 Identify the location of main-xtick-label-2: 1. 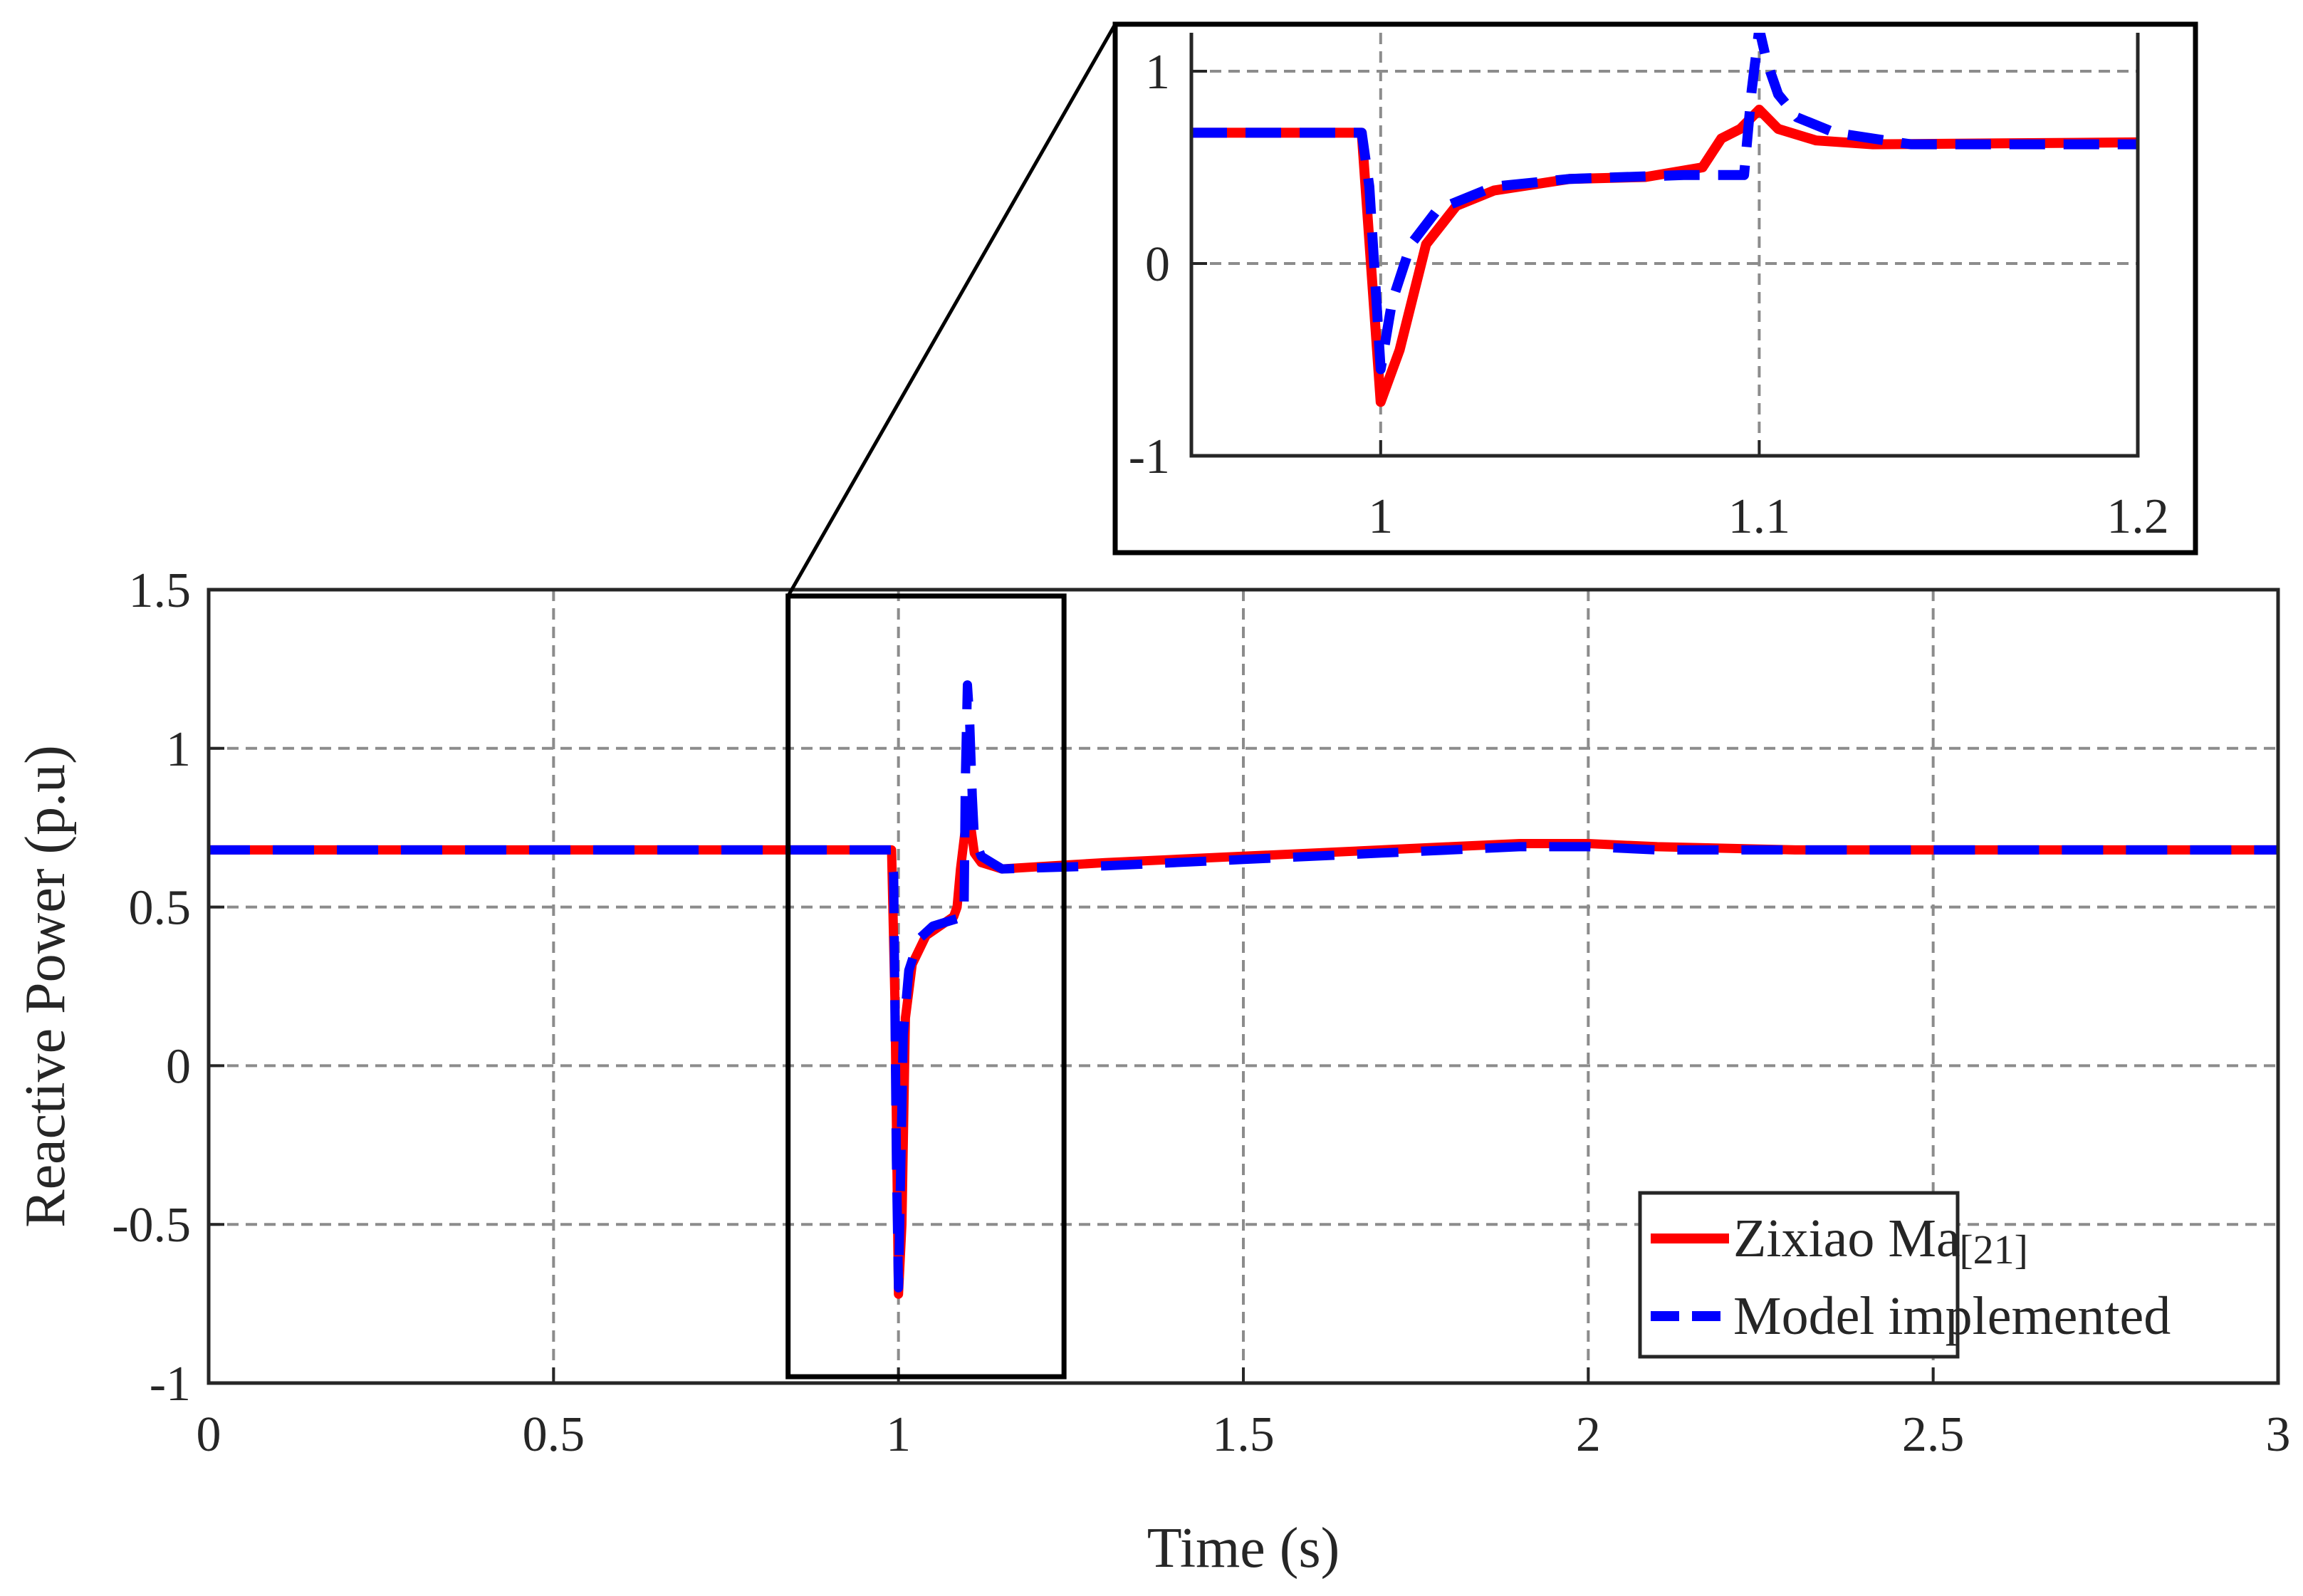
(898, 1434).